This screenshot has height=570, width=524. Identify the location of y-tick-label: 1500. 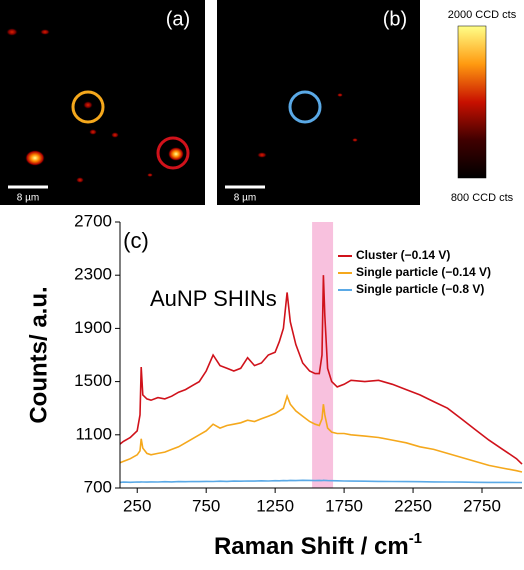
(93, 380).